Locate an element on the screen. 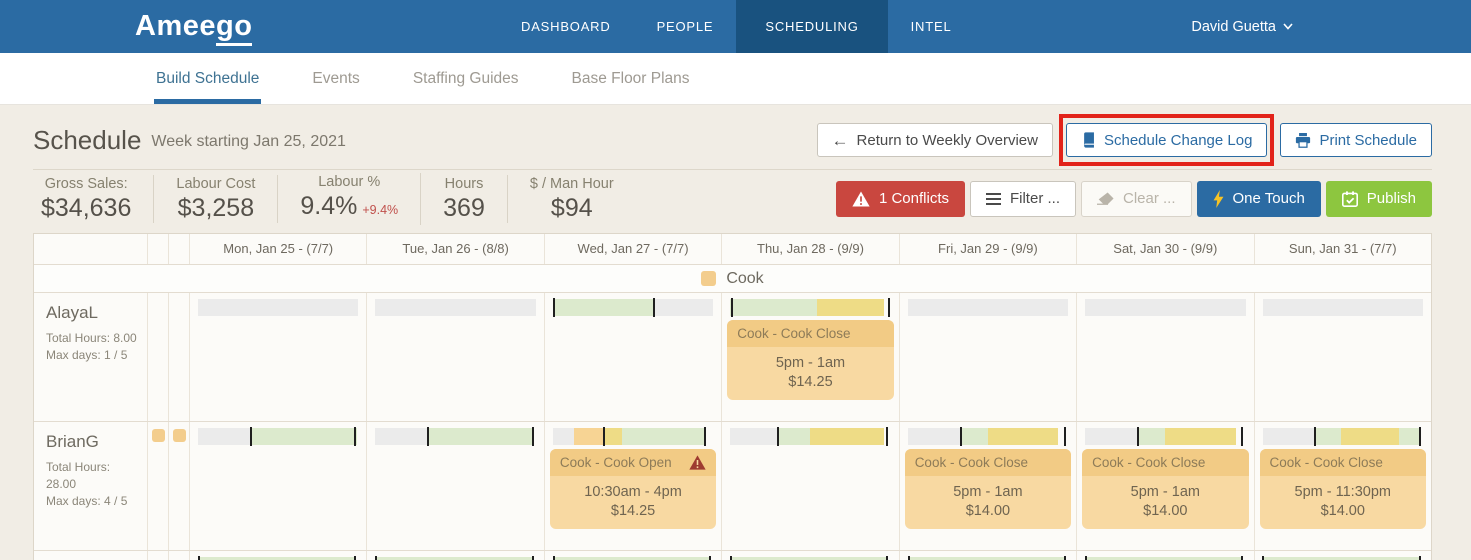  day-header-wed: Wed, Jan 27 - (7/7) is located at coordinates (634, 249).